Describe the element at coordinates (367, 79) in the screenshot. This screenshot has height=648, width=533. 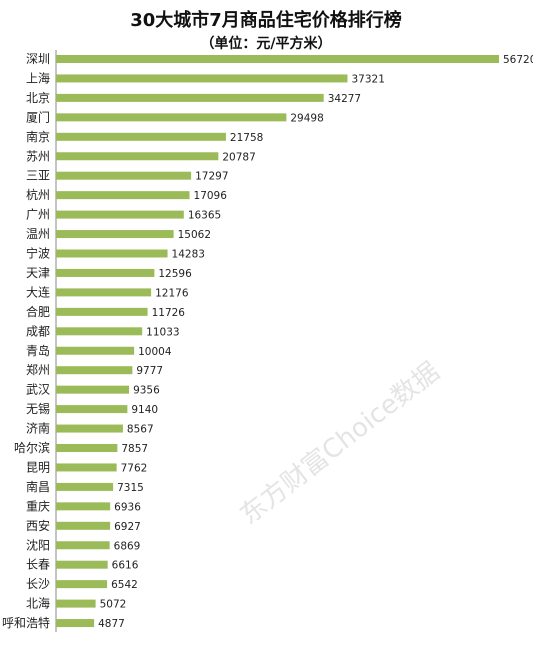
I see `data-label: 37321` at that location.